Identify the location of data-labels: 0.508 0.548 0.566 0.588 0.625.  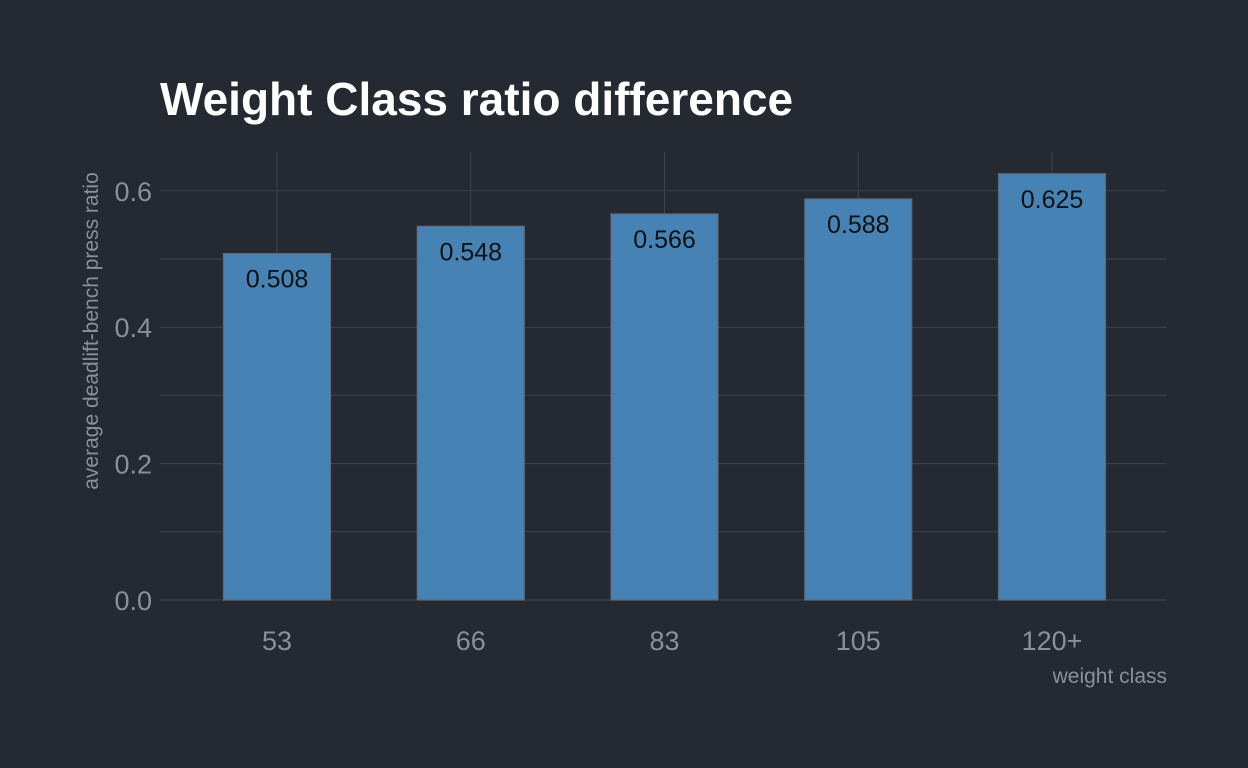
(665, 240).